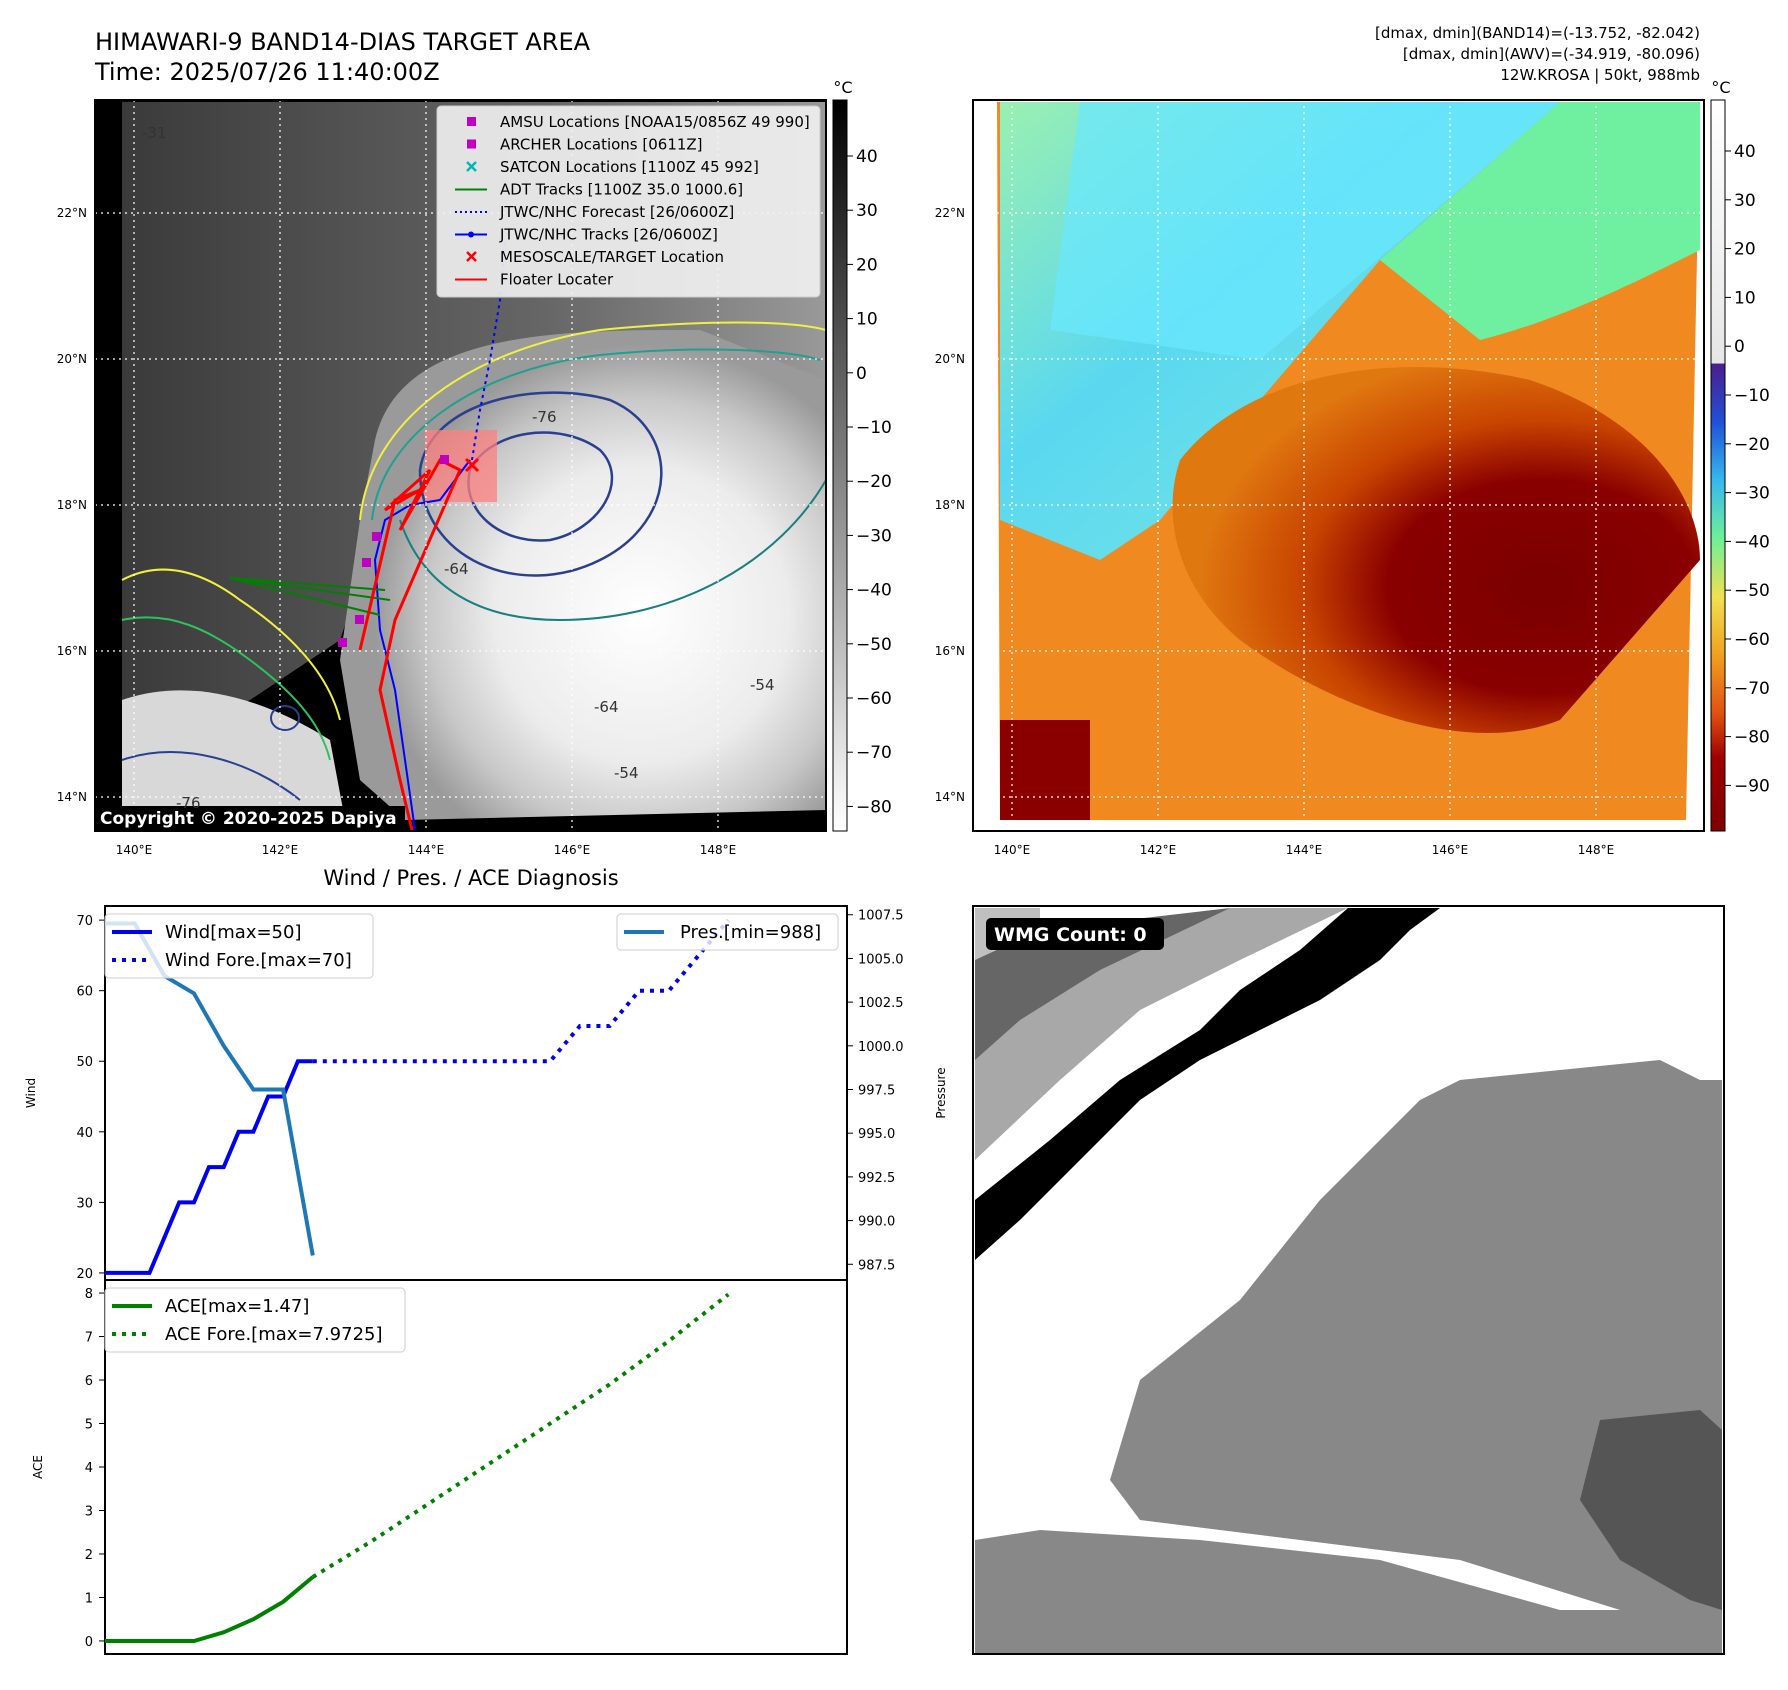 The height and width of the screenshot is (1690, 1788). Describe the element at coordinates (31, 1093) in the screenshot. I see `wind-axis-label: Wind` at that location.